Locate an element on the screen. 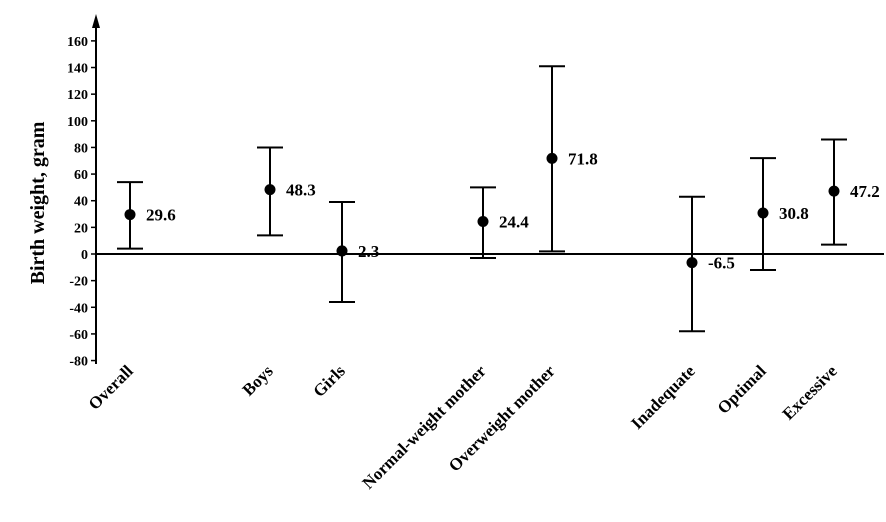 This screenshot has height=522, width=886. error-bar-group: 24.4 is located at coordinates (499, 222).